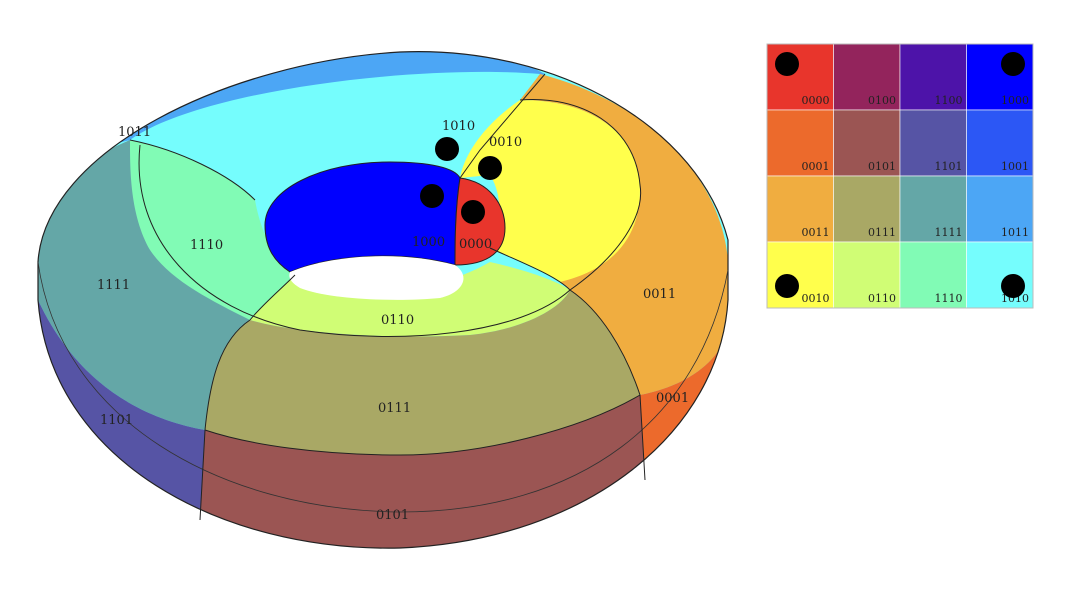 This screenshot has height=602, width=1080. What do you see at coordinates (1015, 166) in the screenshot?
I see `kmap-cell-label: 1001` at bounding box center [1015, 166].